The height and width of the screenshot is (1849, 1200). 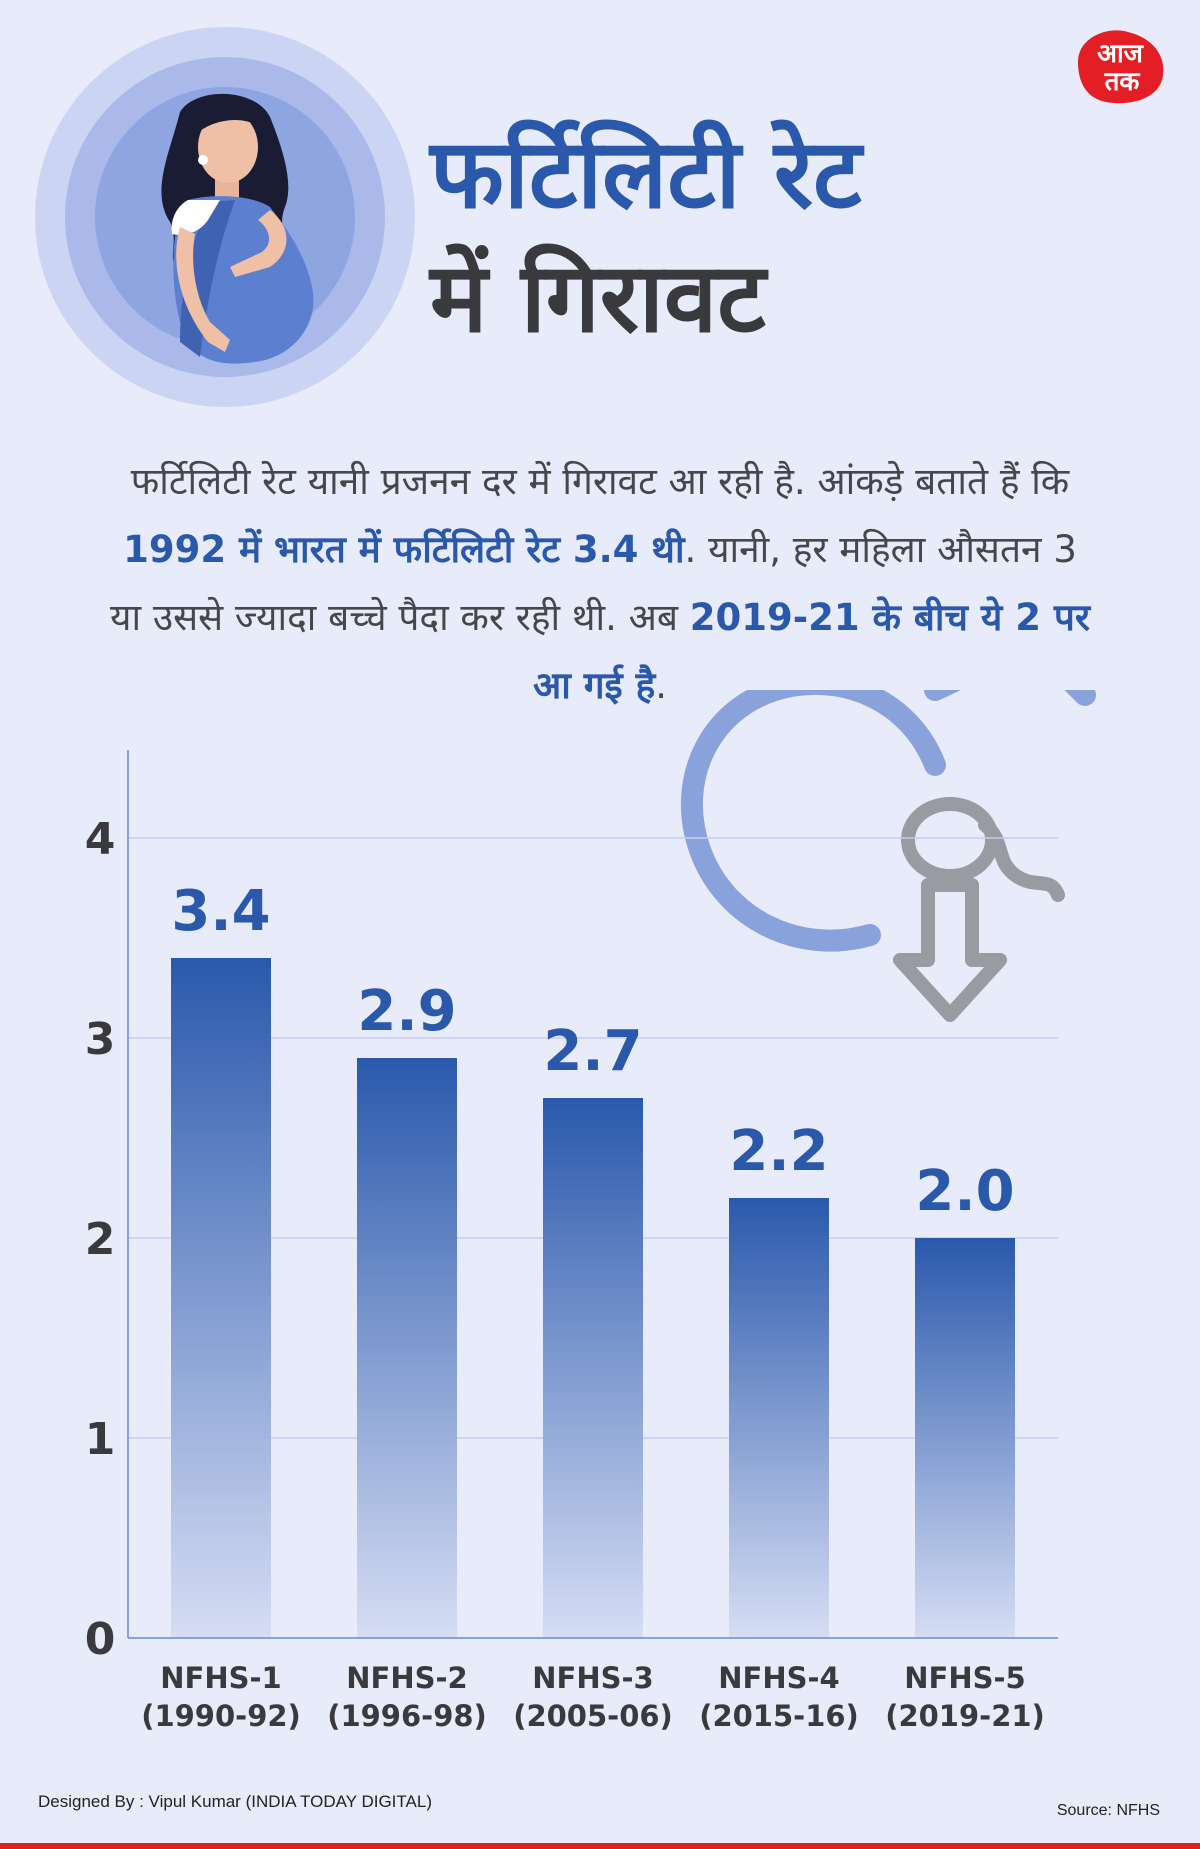 What do you see at coordinates (1108, 1810) in the screenshot?
I see `source-note: Source: NFHS` at bounding box center [1108, 1810].